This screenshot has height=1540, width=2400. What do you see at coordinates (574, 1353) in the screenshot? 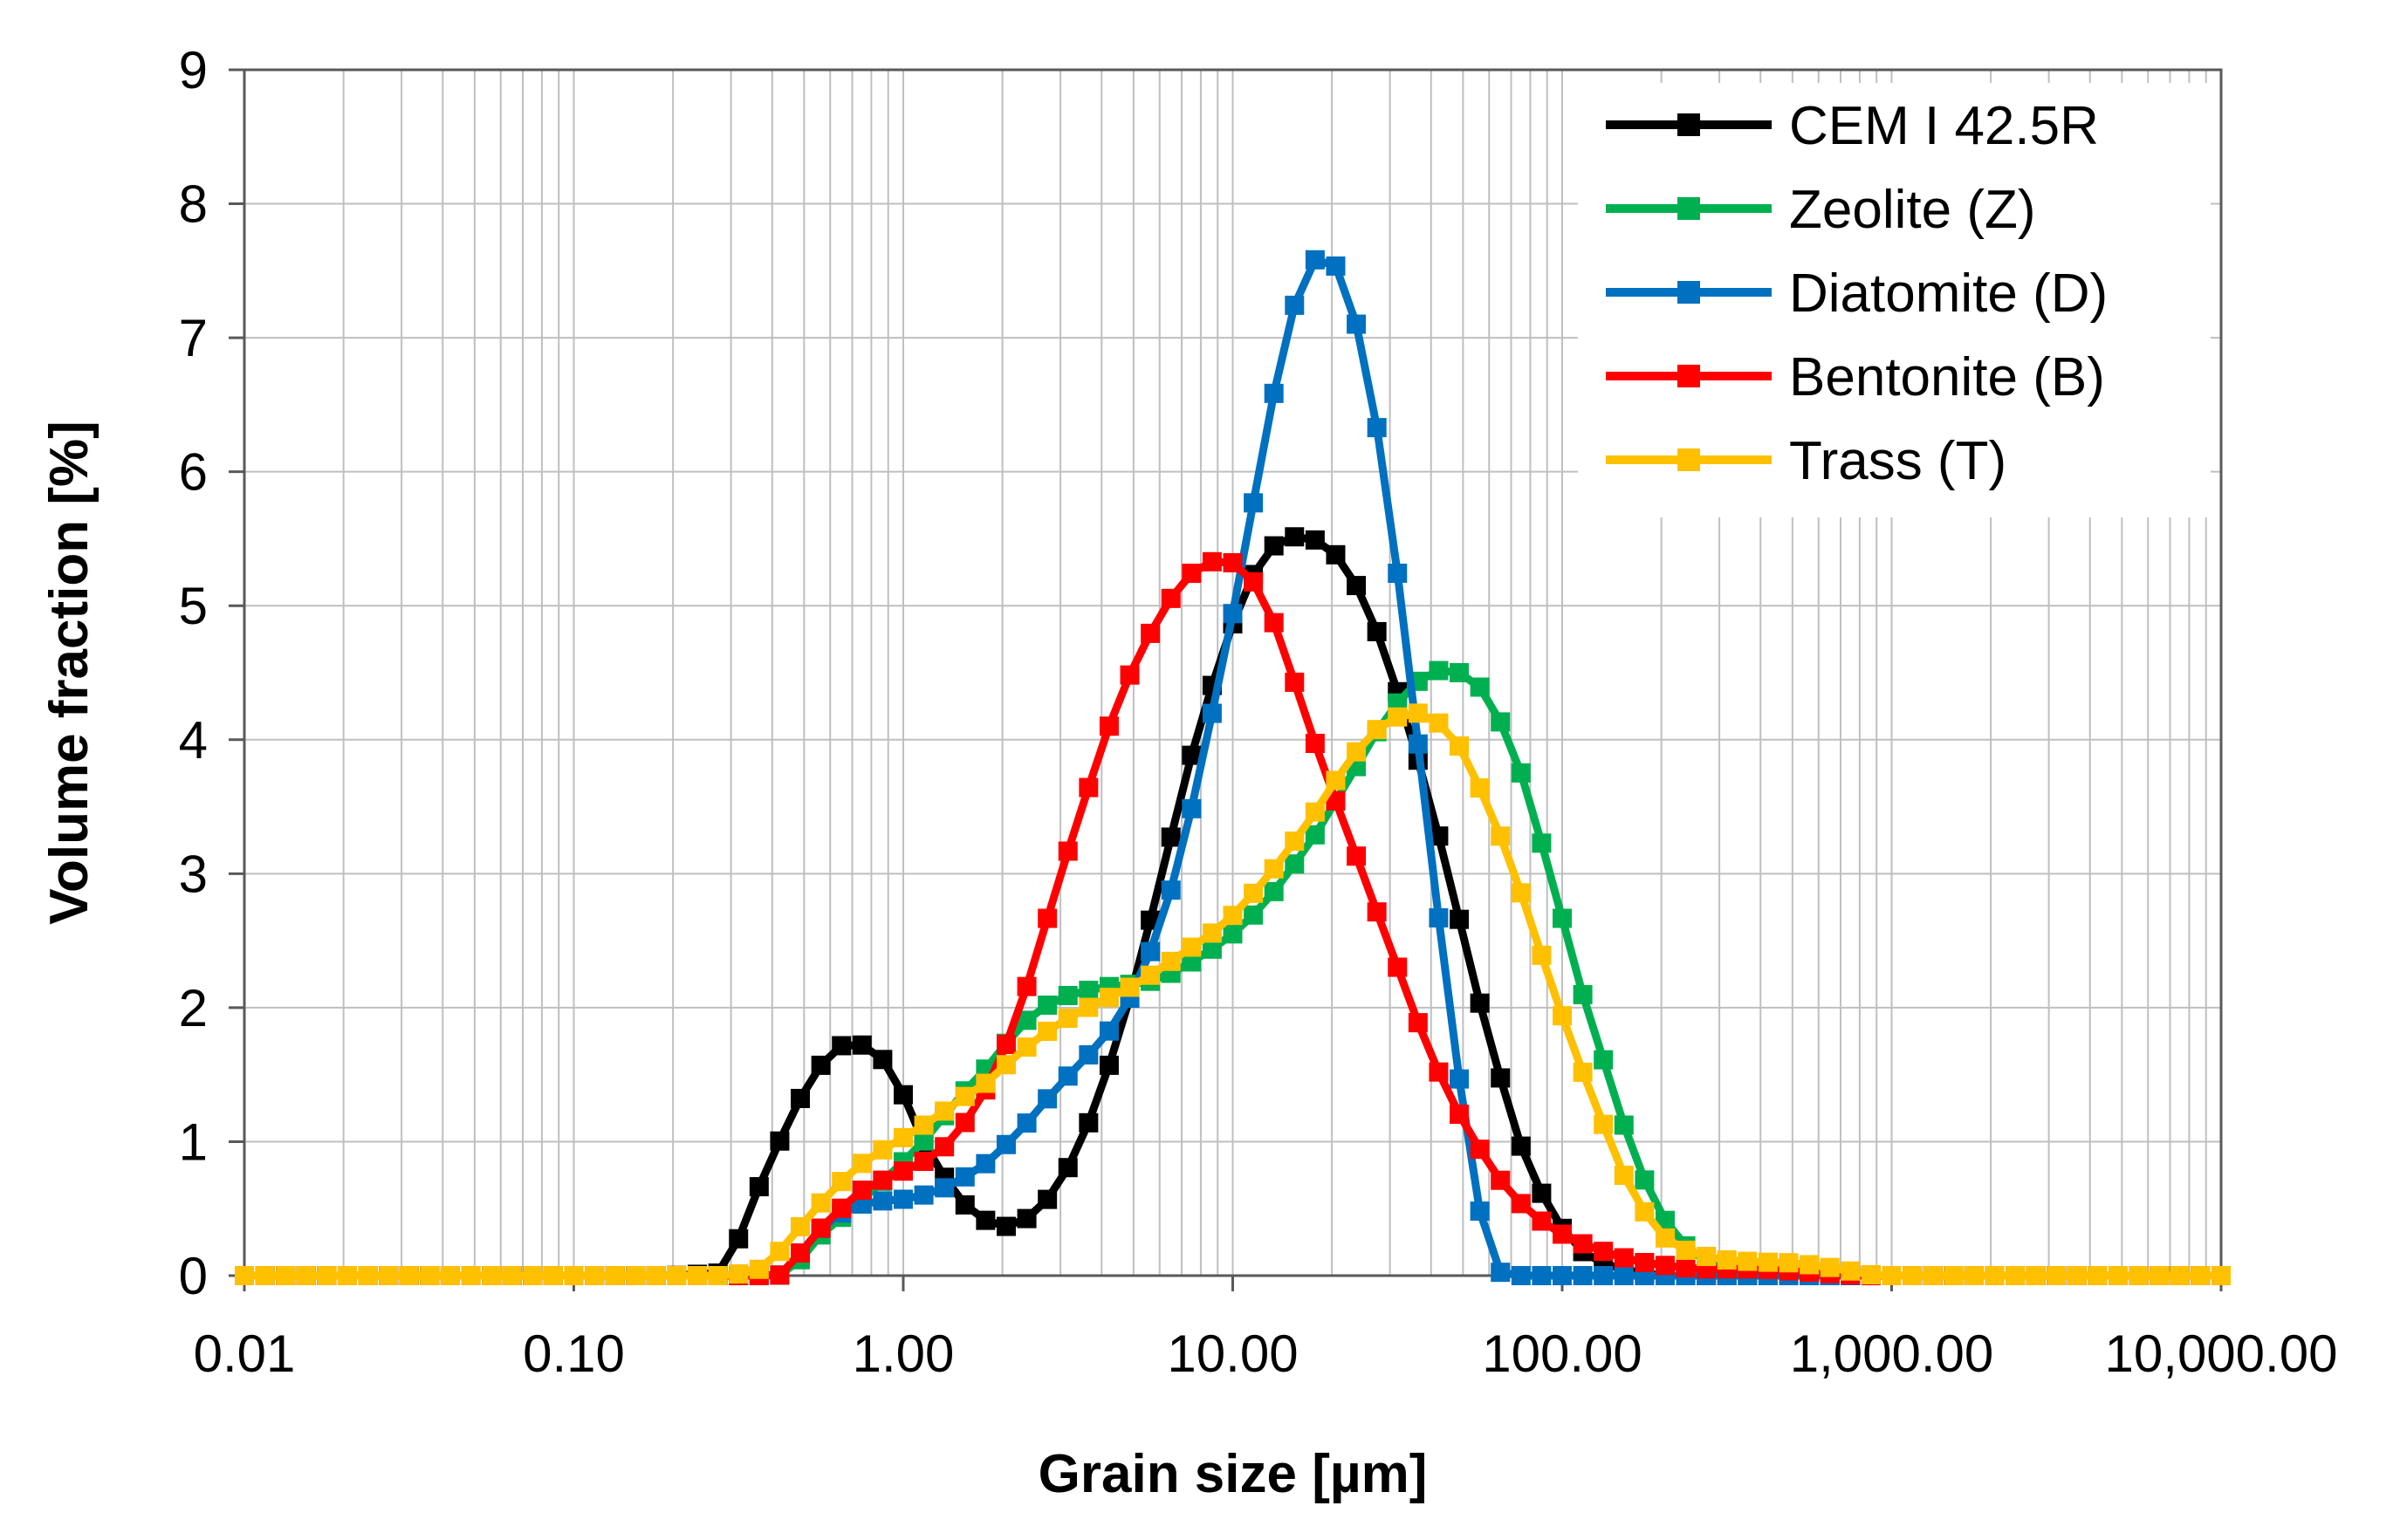
I see `x-tick-label: 0.10` at bounding box center [574, 1353].